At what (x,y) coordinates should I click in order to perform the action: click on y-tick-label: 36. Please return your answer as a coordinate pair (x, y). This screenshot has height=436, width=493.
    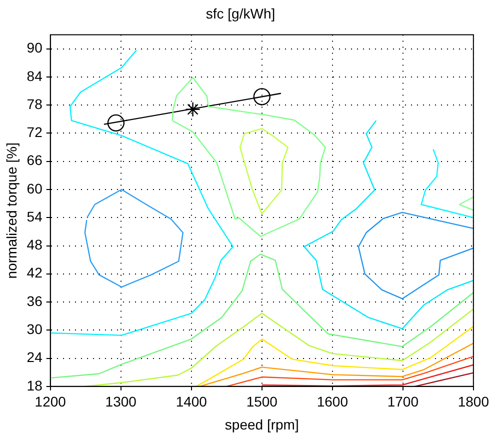
    Looking at the image, I should click on (34, 300).